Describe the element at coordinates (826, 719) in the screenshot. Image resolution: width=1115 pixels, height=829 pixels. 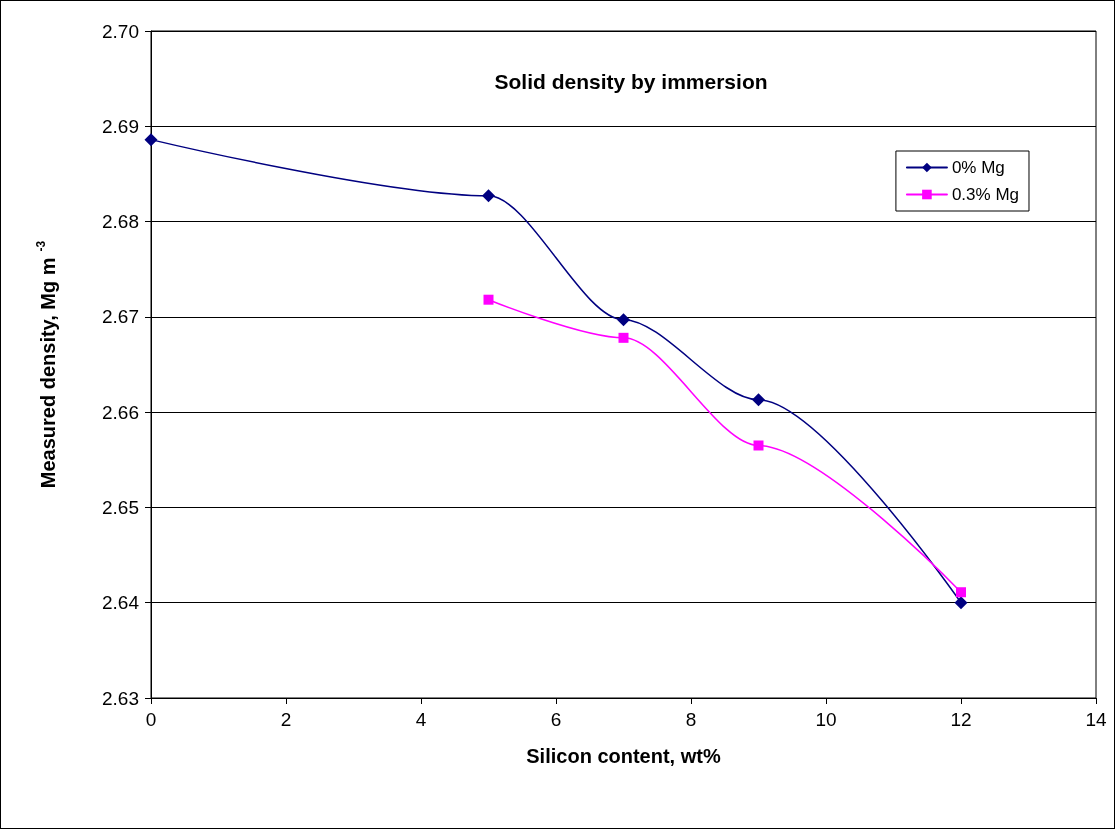
I see `x-tick-label: 10` at that location.